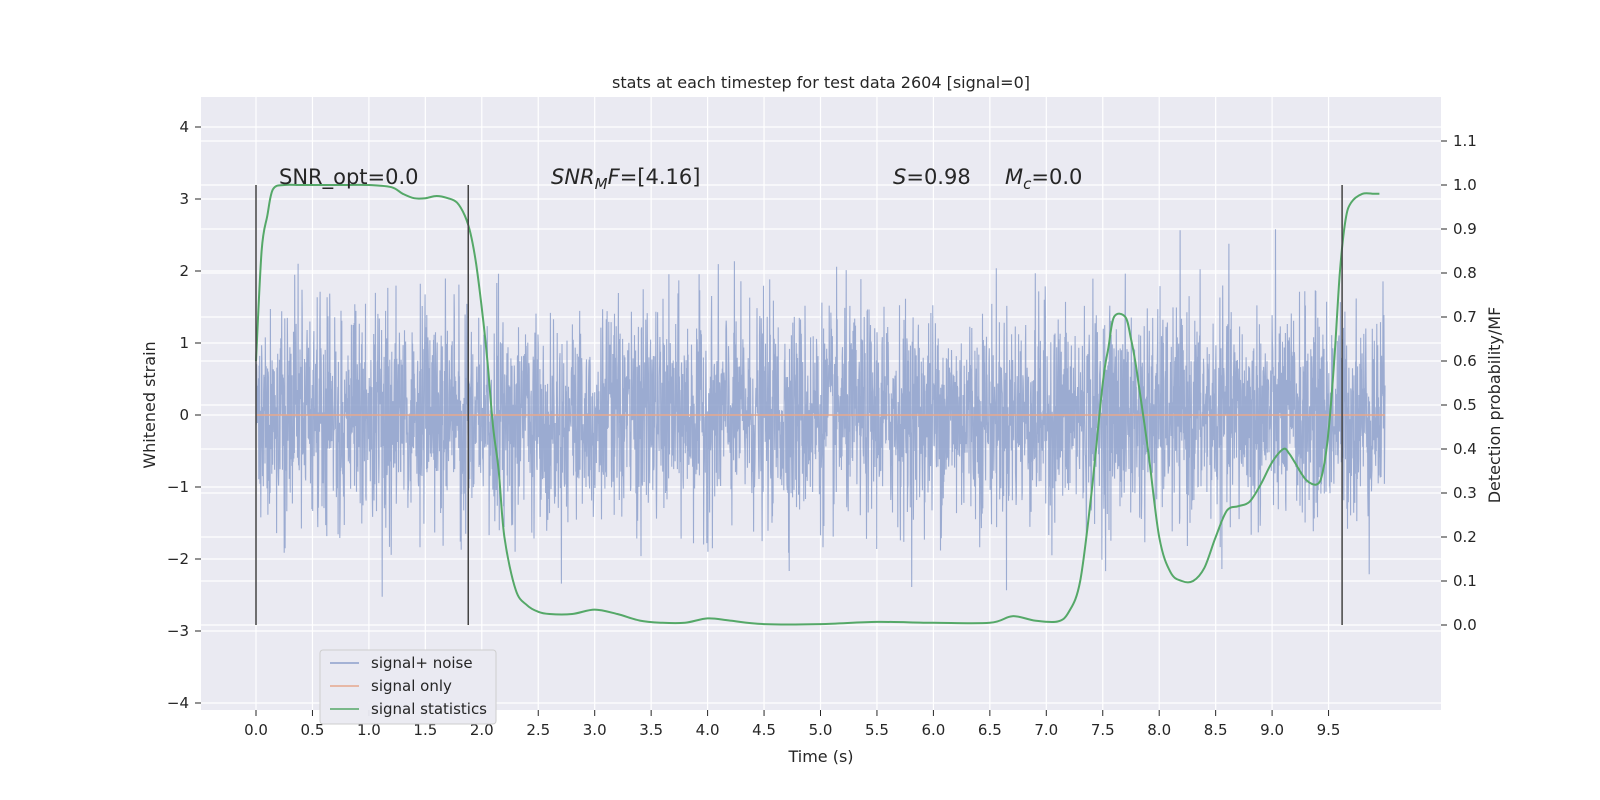  I want to click on annotation-mc-sub: c, so click(1027, 184).